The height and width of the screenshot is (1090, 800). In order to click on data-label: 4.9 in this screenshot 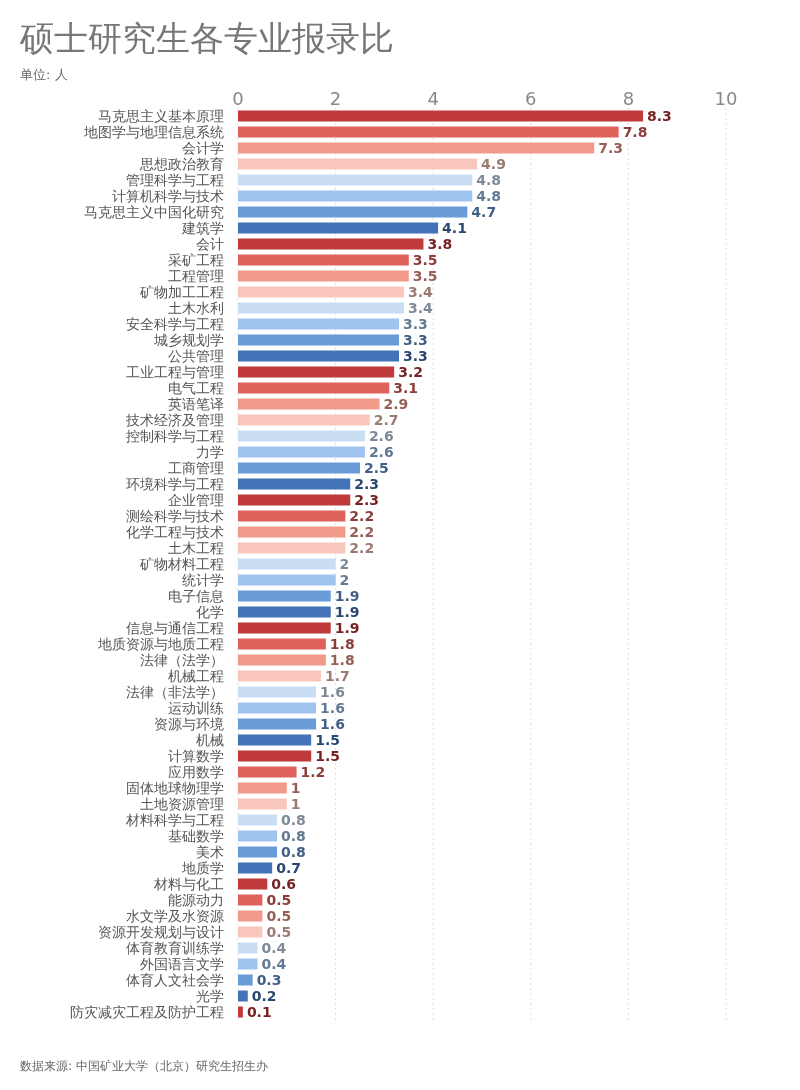, I will do `click(493, 164)`.